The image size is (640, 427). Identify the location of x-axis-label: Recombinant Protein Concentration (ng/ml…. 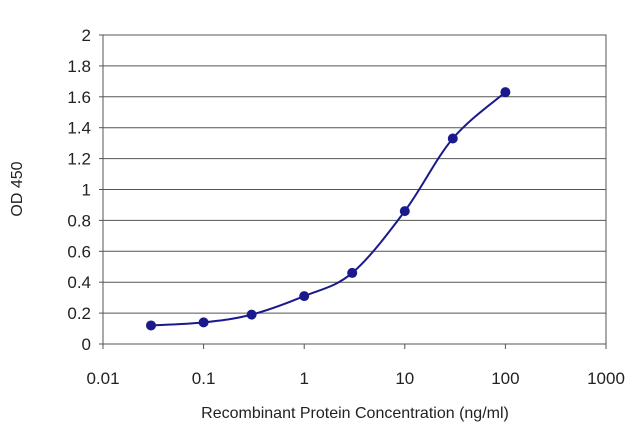
(355, 413).